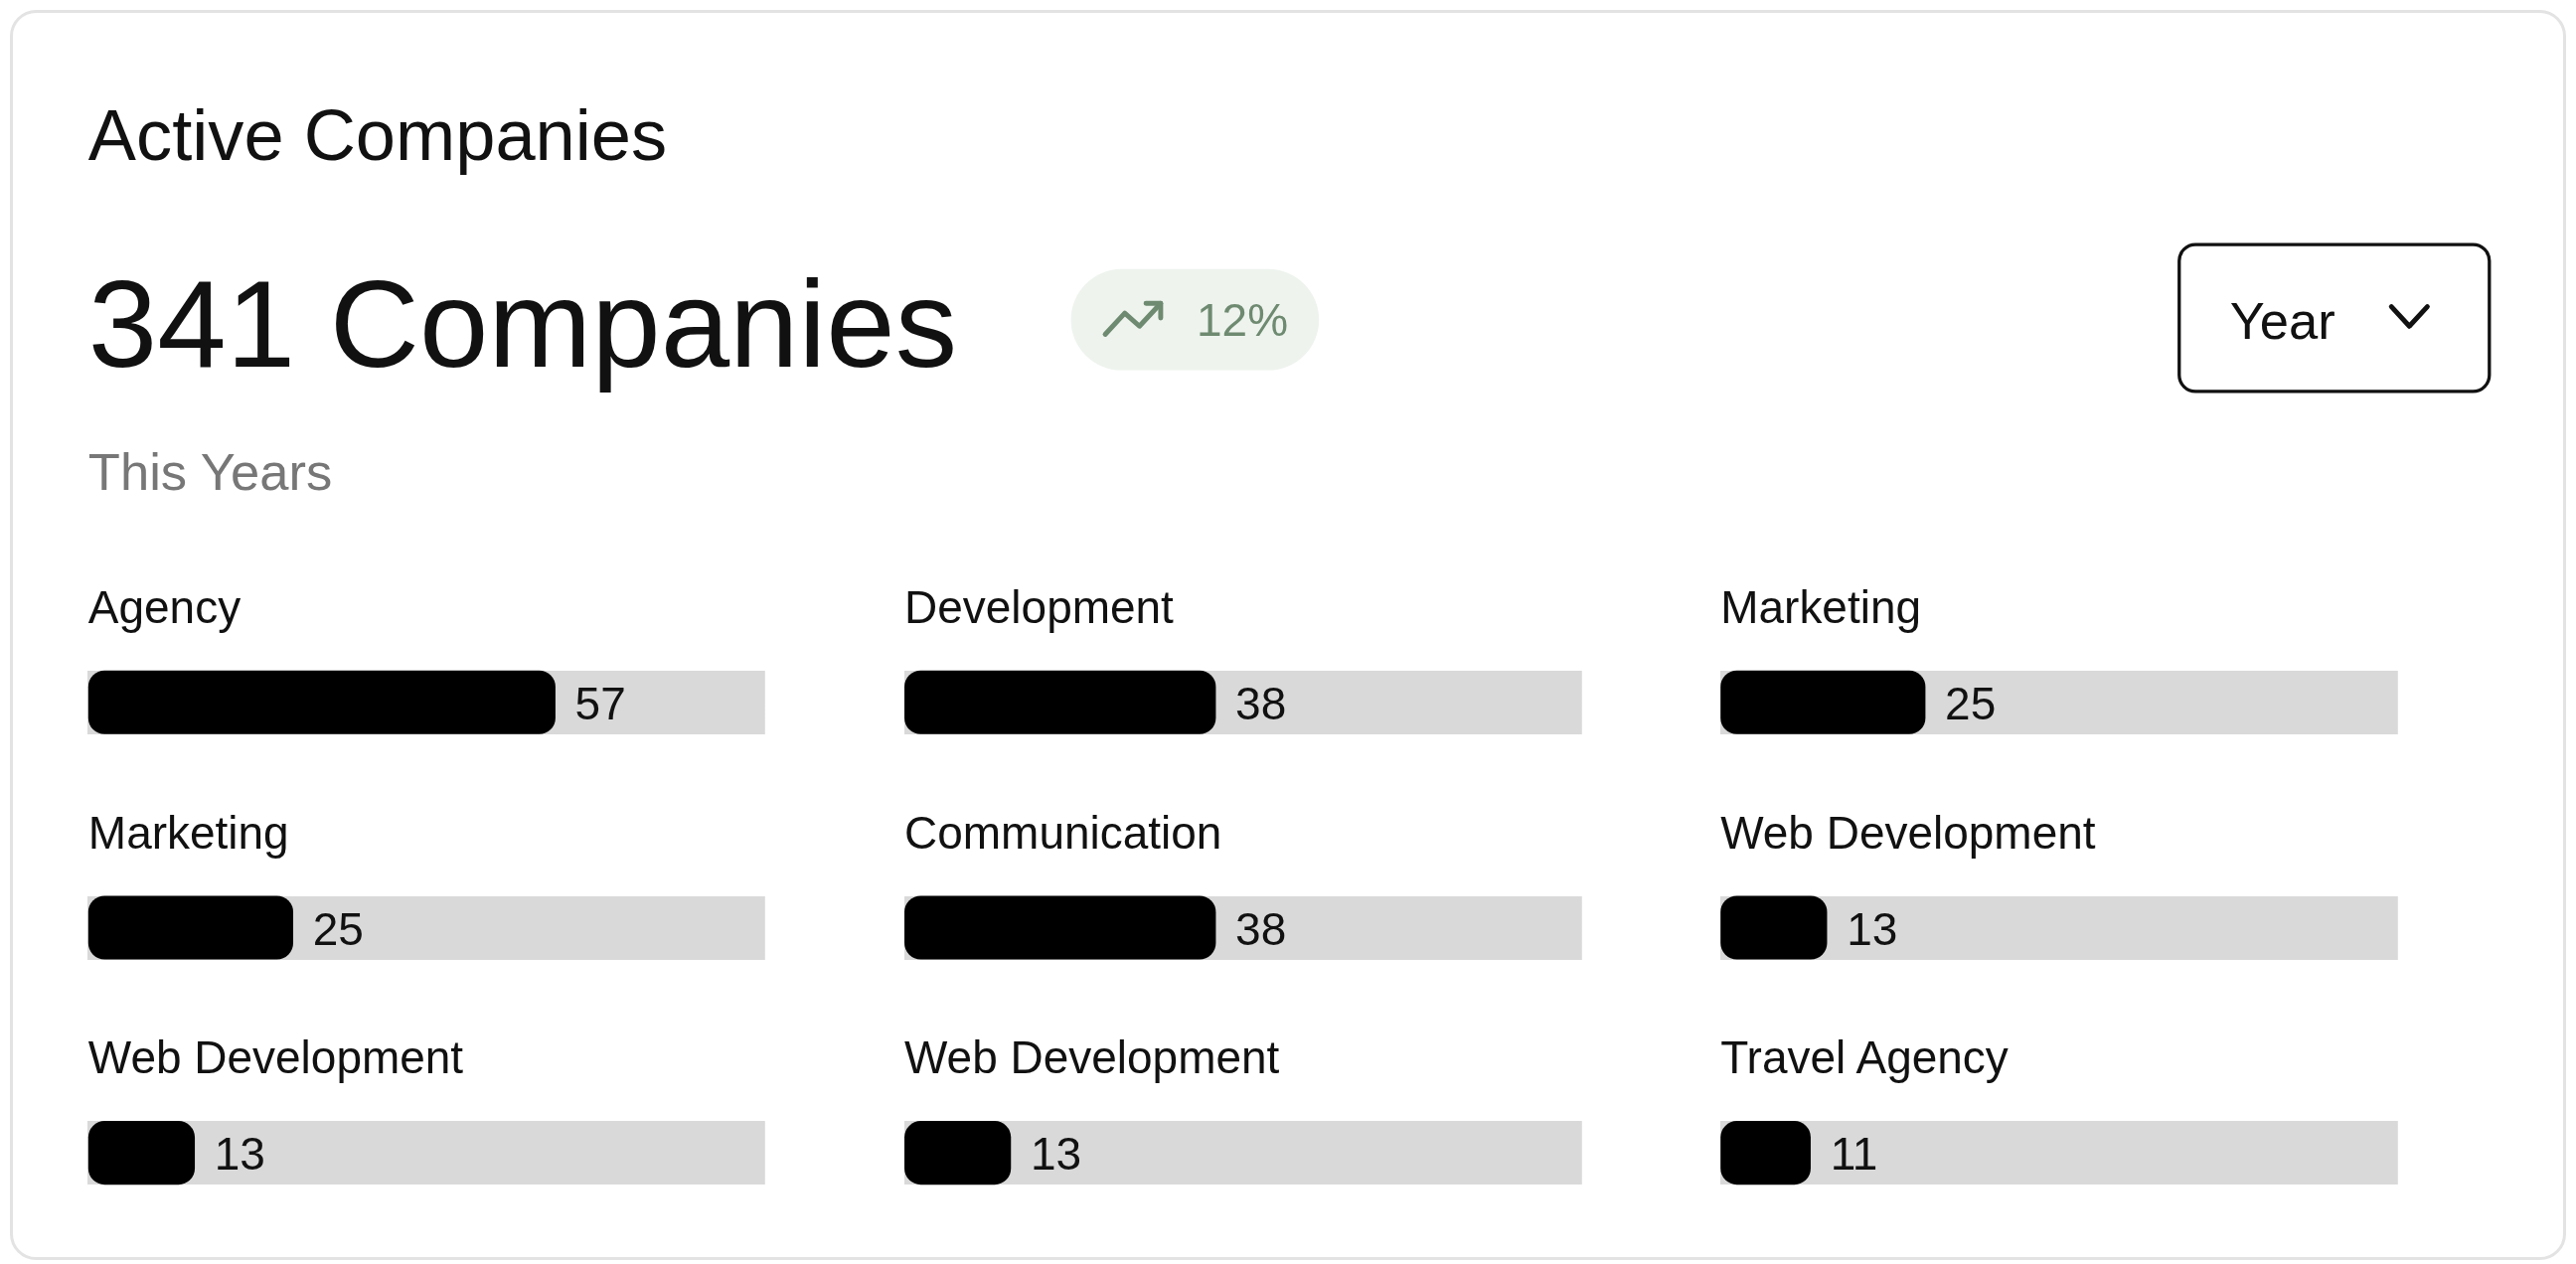 This screenshot has height=1264, width=2576. What do you see at coordinates (1854, 1155) in the screenshot?
I see `data-label: 11` at bounding box center [1854, 1155].